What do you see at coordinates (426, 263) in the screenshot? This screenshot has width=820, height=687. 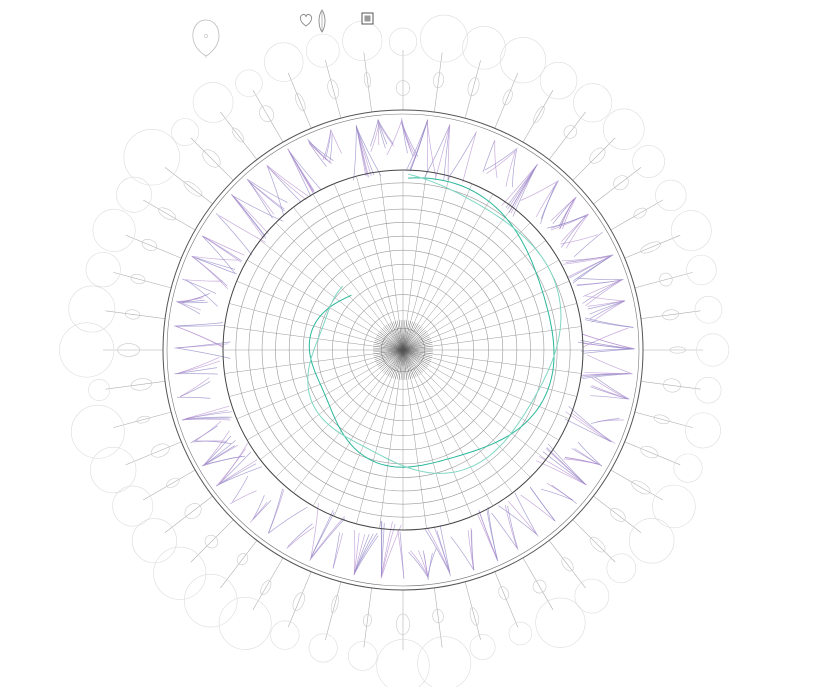 I see `grid-spoke` at bounding box center [426, 263].